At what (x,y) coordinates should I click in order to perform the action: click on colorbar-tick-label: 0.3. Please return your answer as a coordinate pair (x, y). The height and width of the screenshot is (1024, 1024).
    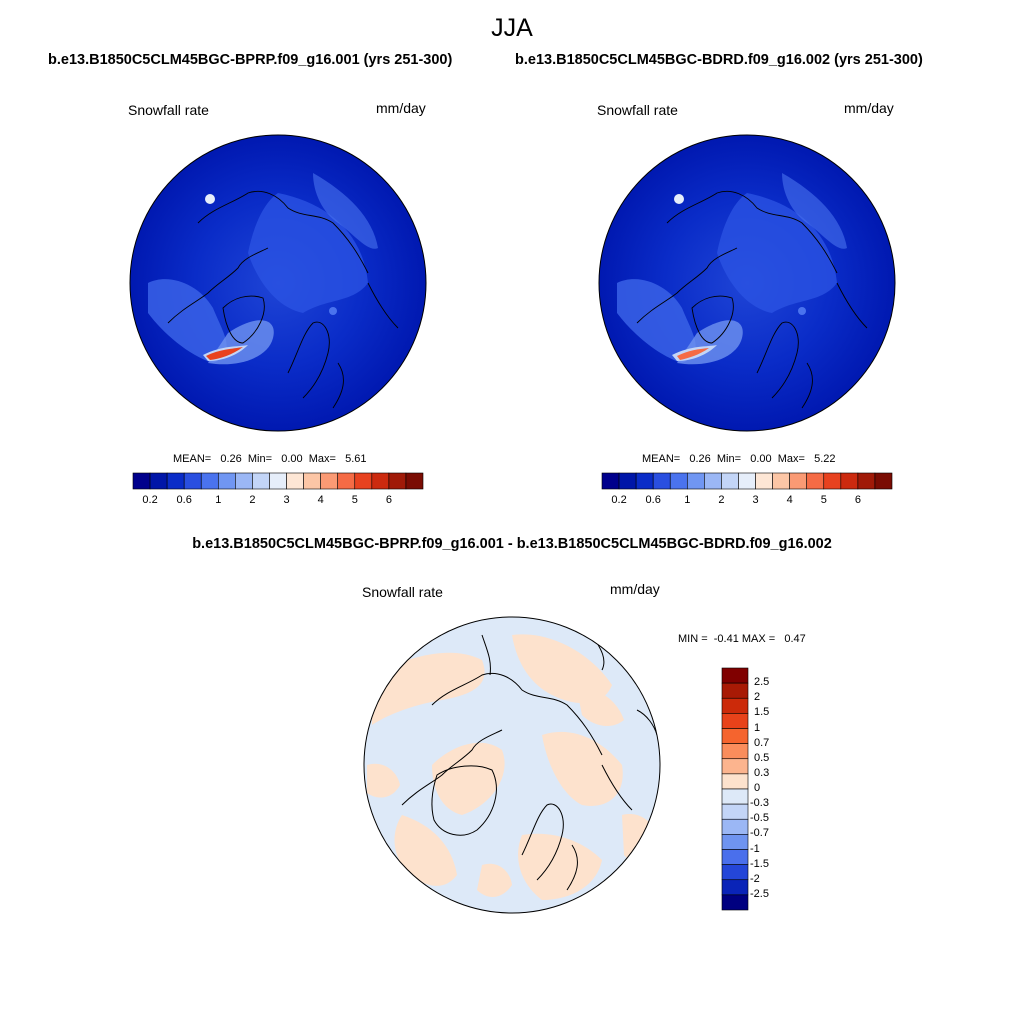
    Looking at the image, I should click on (762, 772).